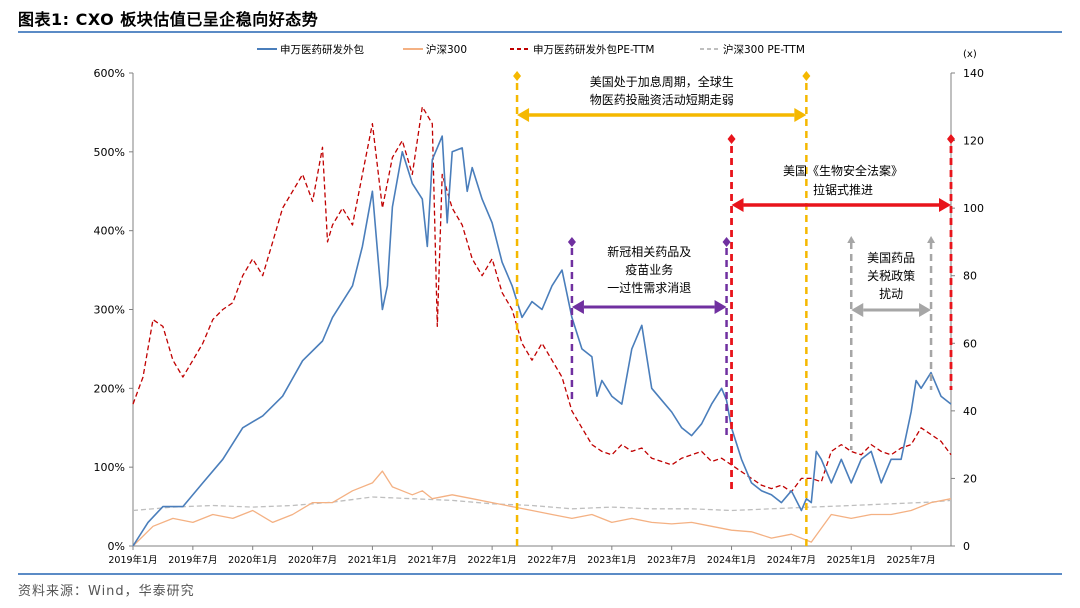 The width and height of the screenshot is (1080, 608). What do you see at coordinates (973, 208) in the screenshot?
I see `y-right-tick-label: 100` at bounding box center [973, 208].